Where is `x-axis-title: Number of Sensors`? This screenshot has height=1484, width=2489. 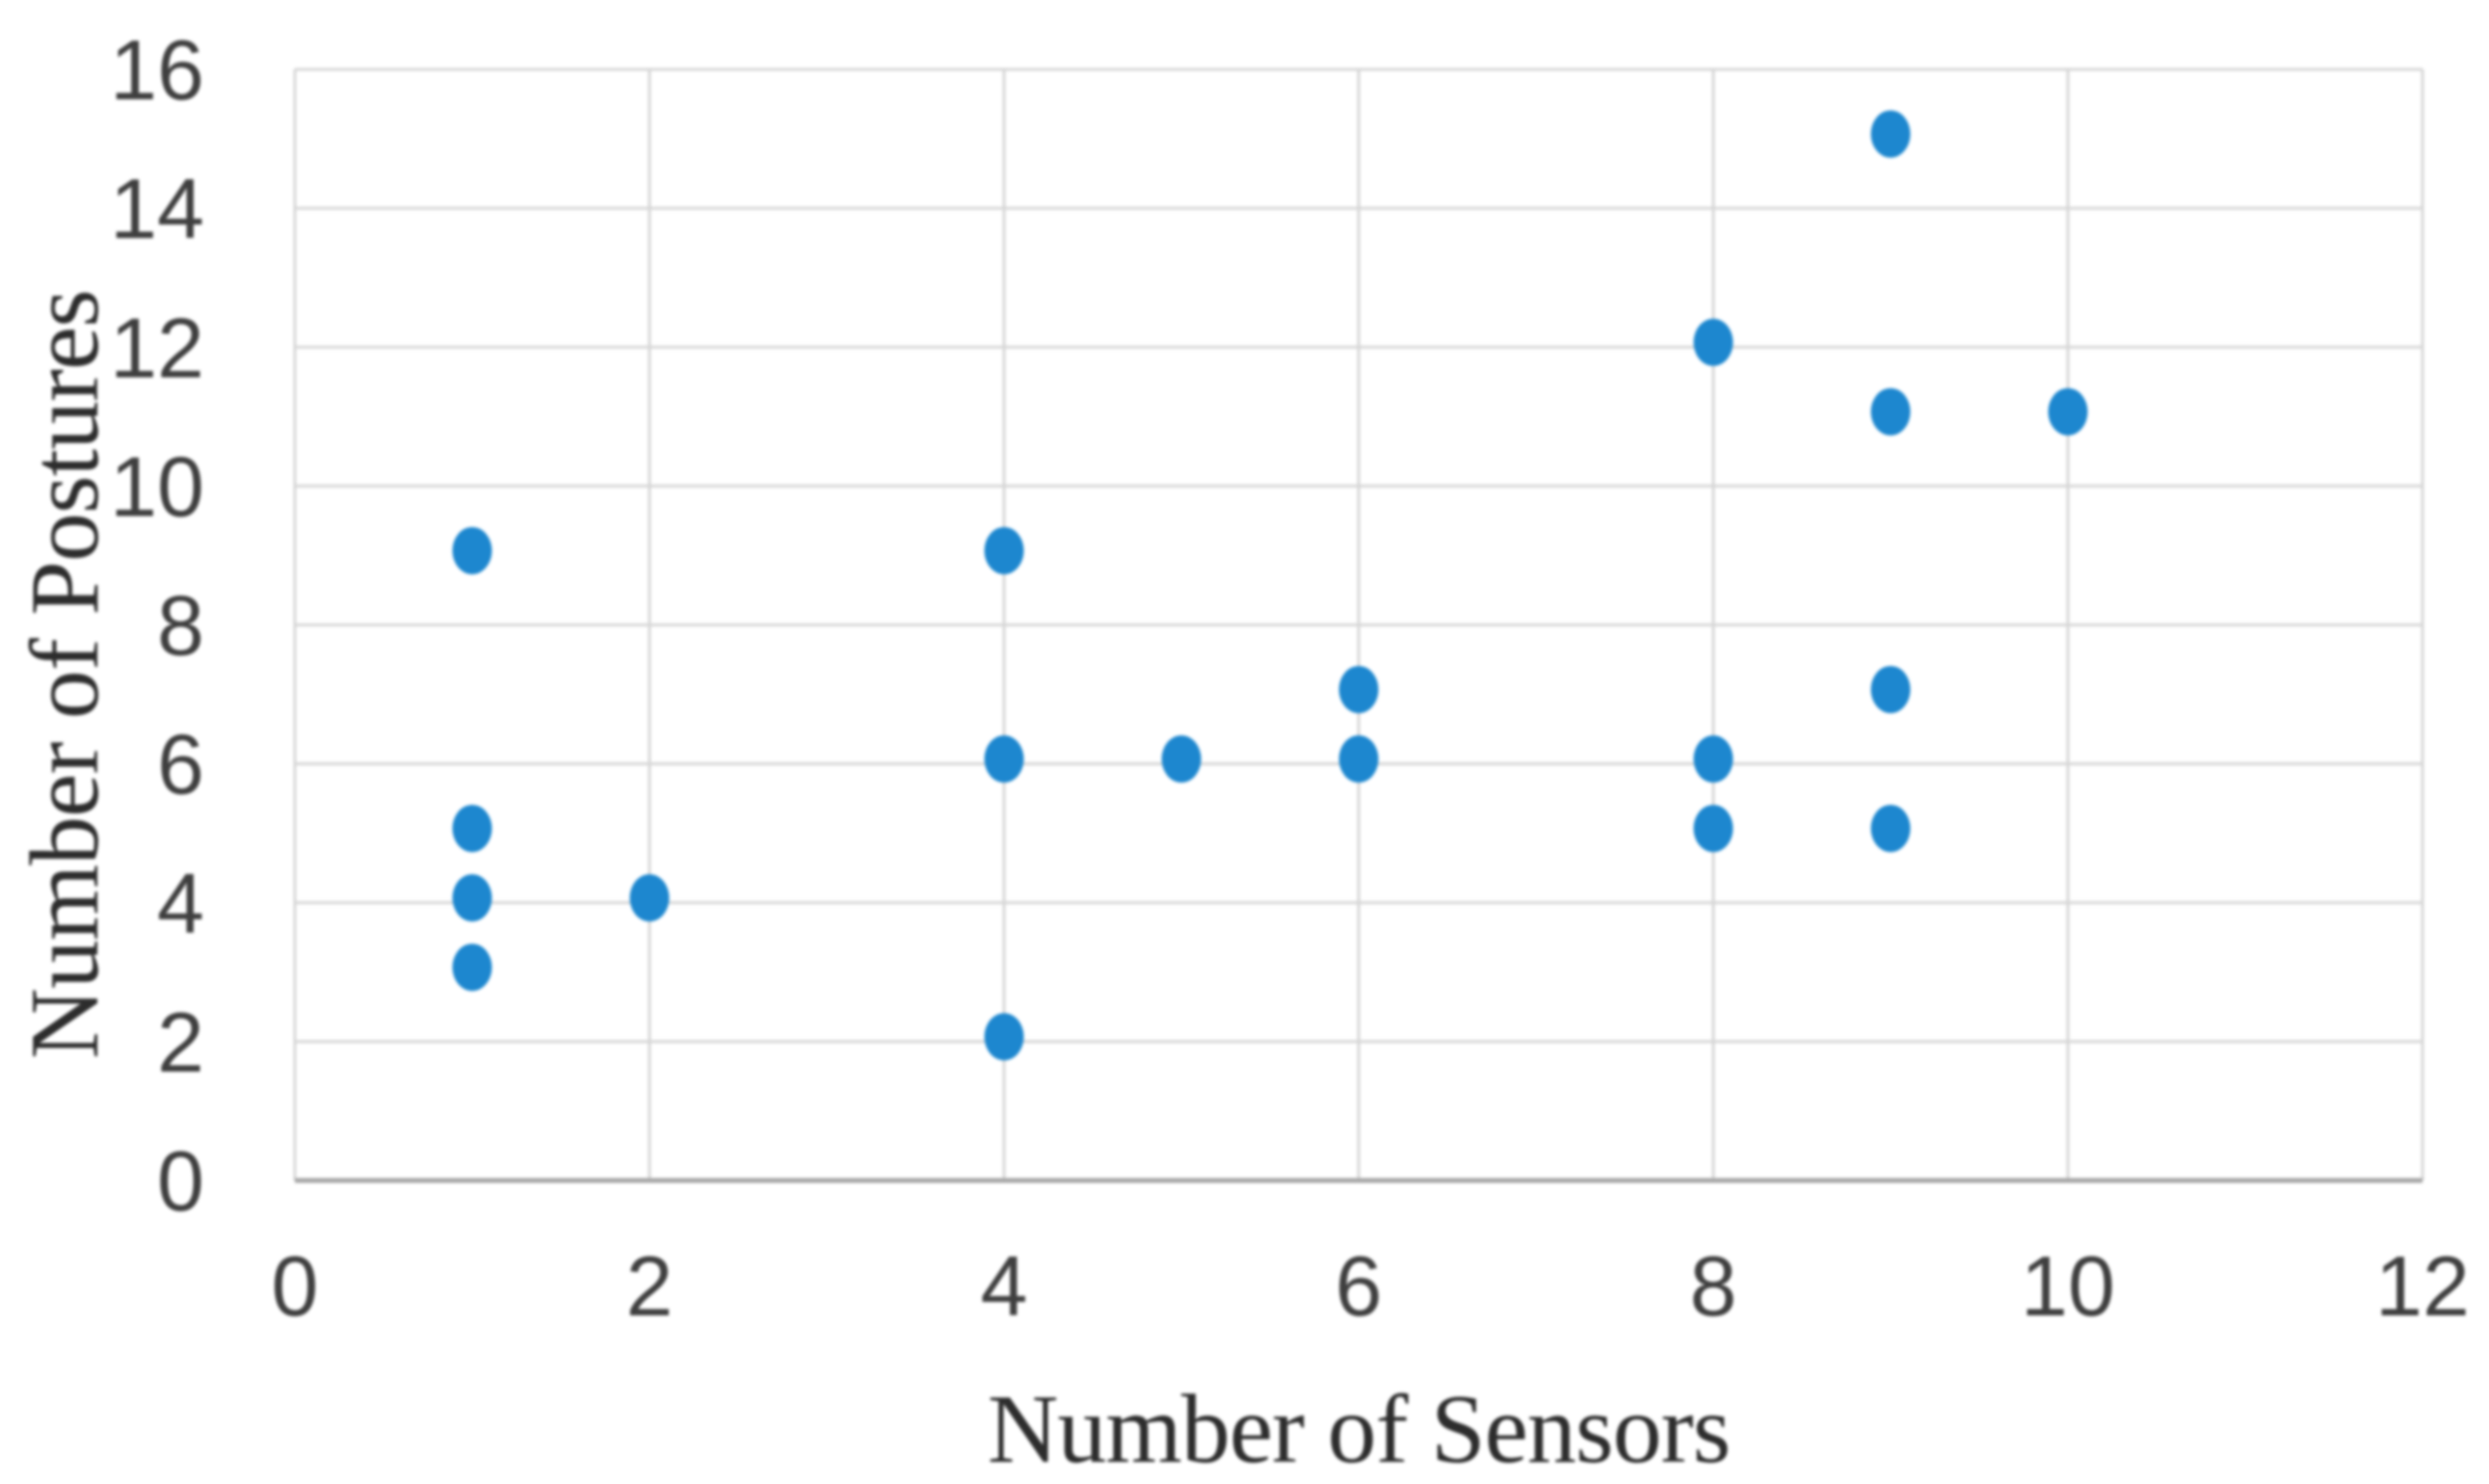
x-axis-title: Number of Sensors is located at coordinates (1359, 1429).